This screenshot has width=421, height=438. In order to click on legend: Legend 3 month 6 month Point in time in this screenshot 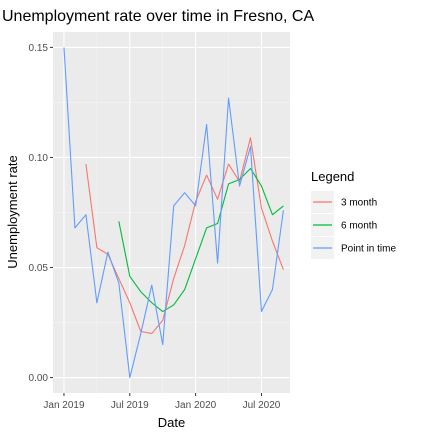, I will do `click(353, 214)`.